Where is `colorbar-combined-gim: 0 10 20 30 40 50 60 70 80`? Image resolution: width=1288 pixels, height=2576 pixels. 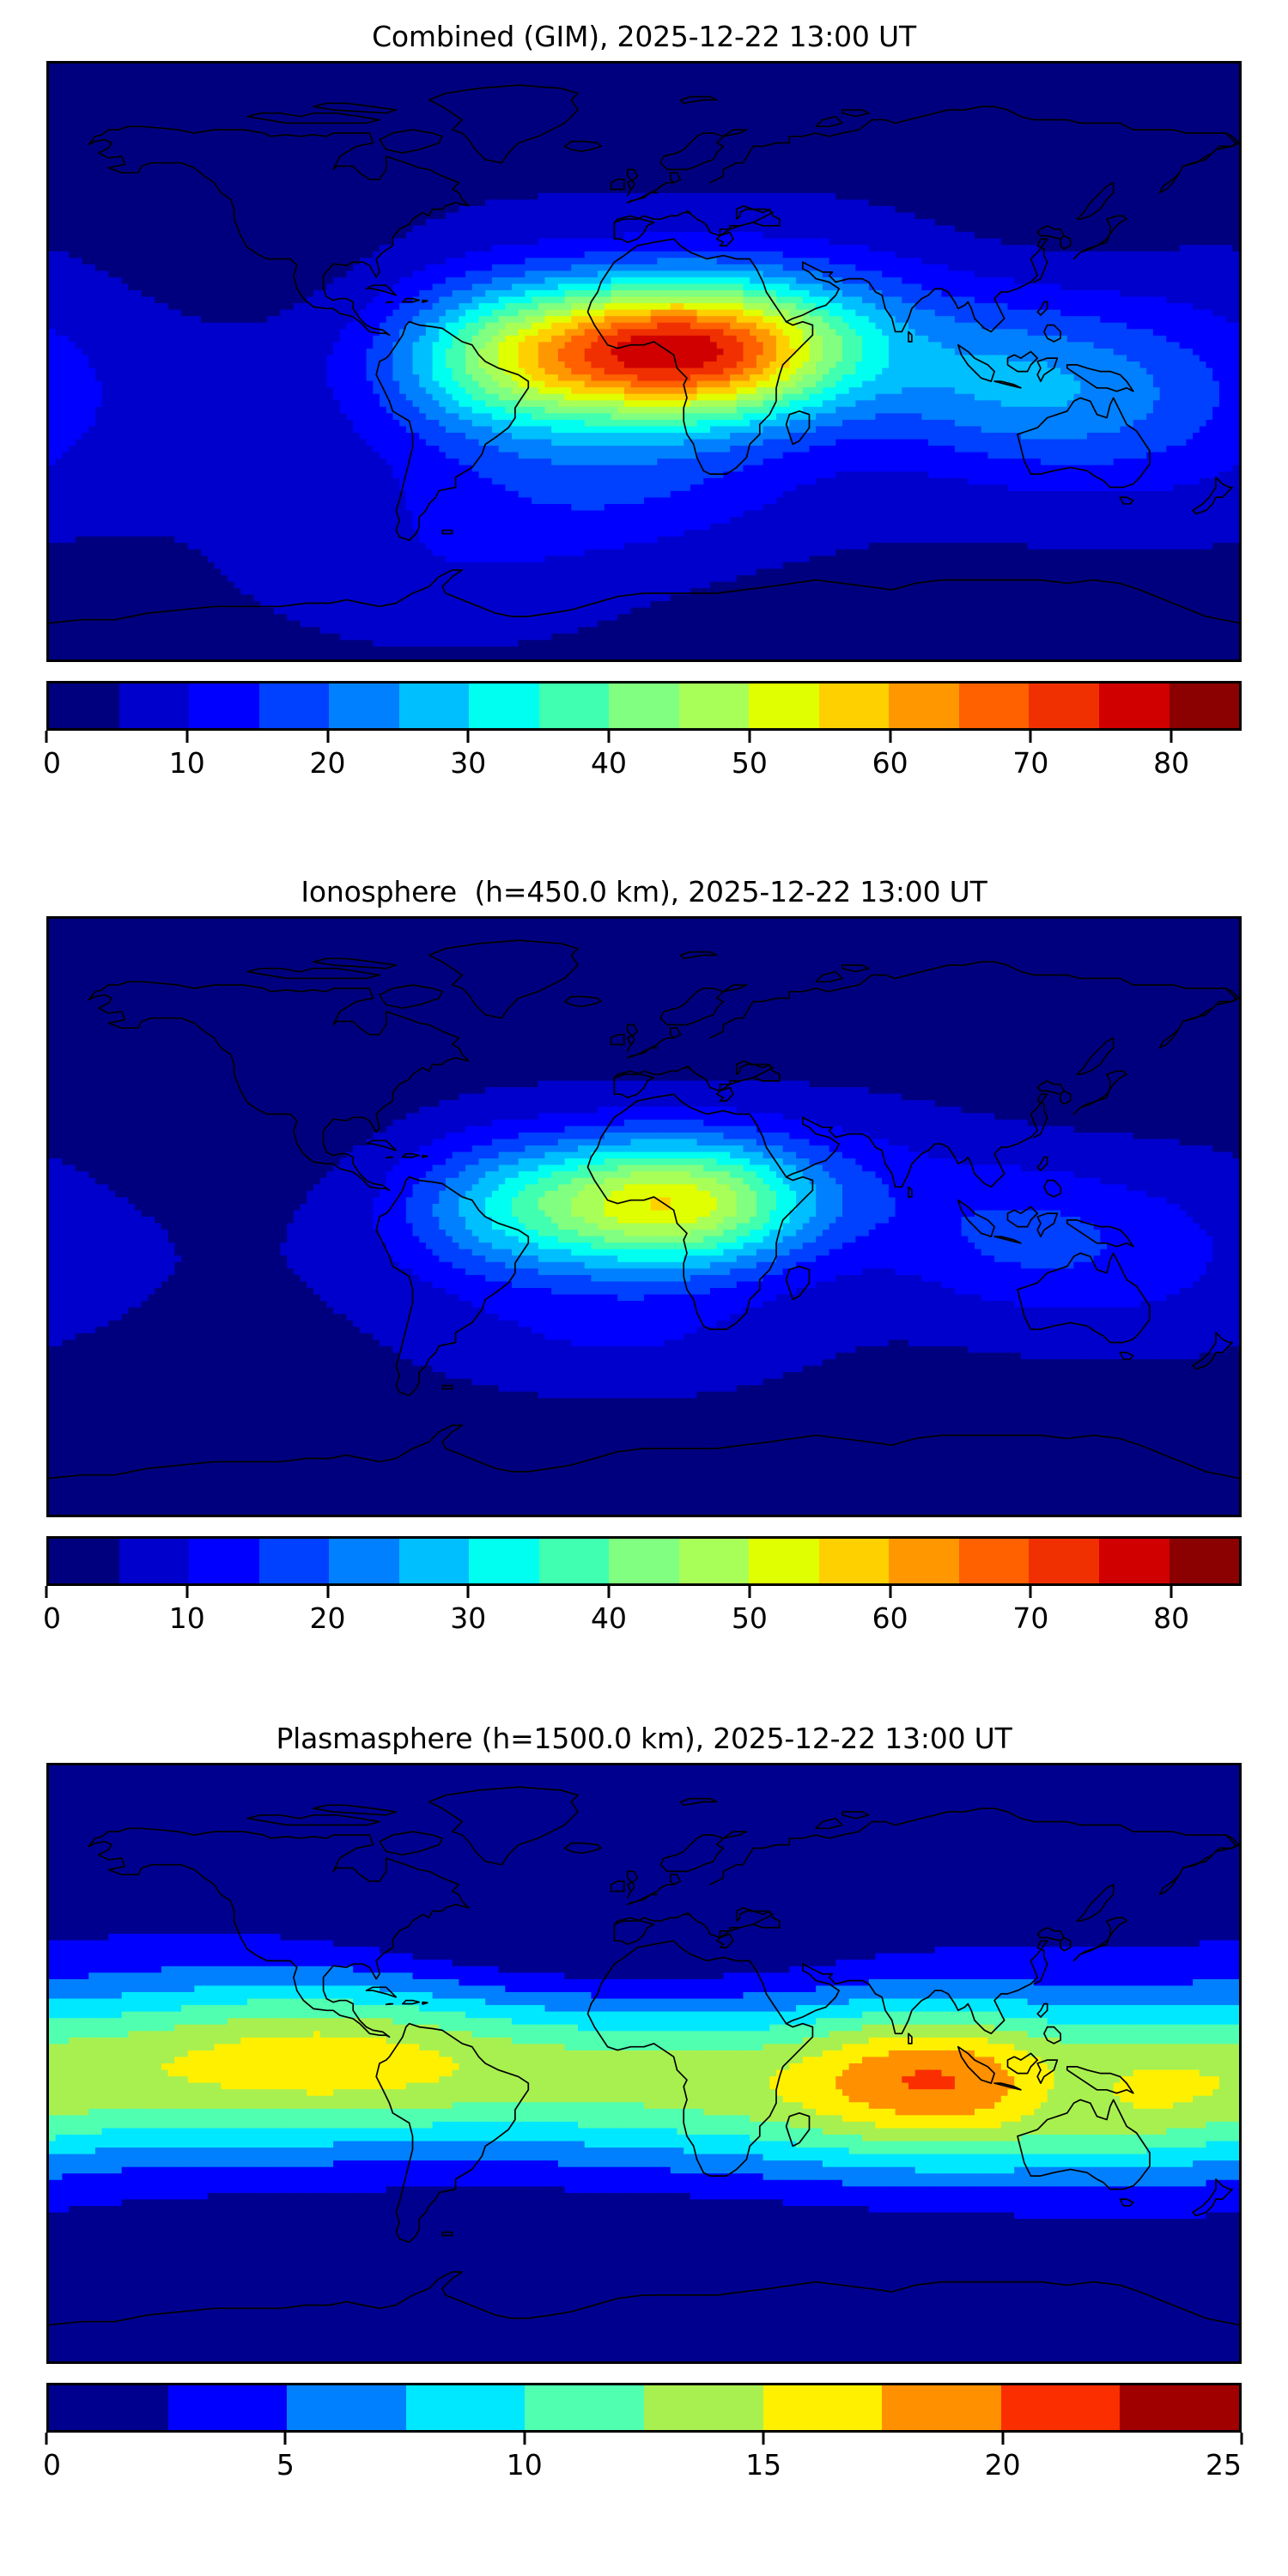 colorbar-combined-gim: 0 10 20 30 40 50 60 70 80 is located at coordinates (642, 733).